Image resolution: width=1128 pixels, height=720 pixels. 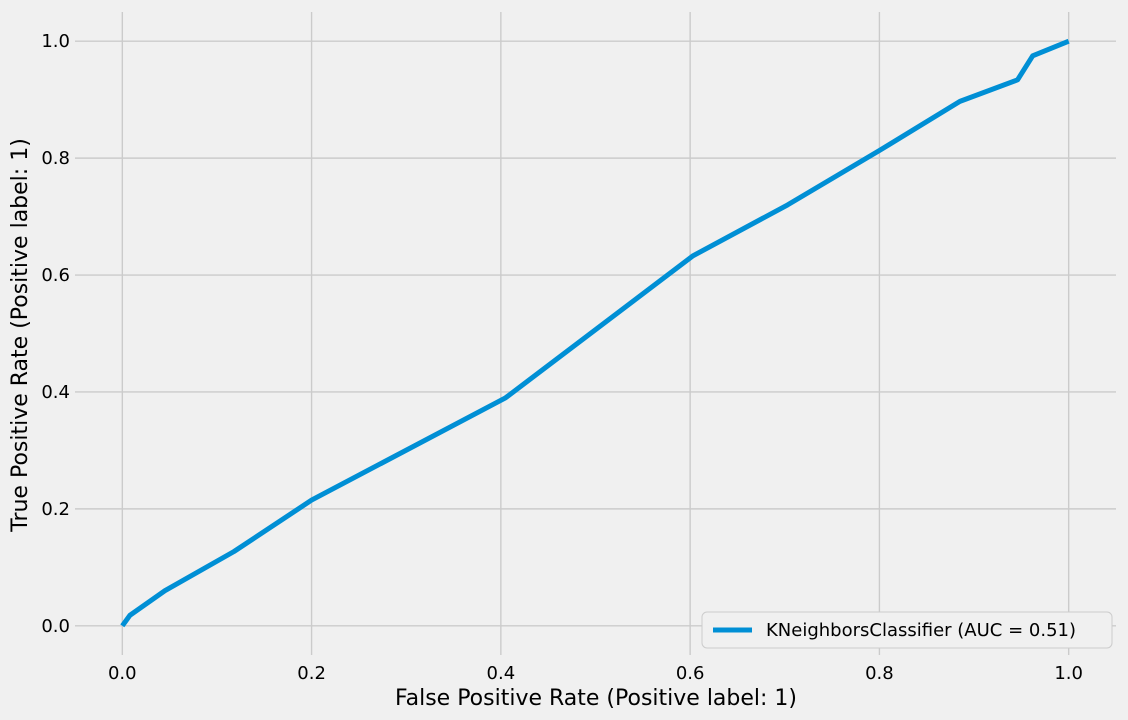 I want to click on legend-label: KNeighborsClassifier (AUC = 0.51), so click(x=921, y=630).